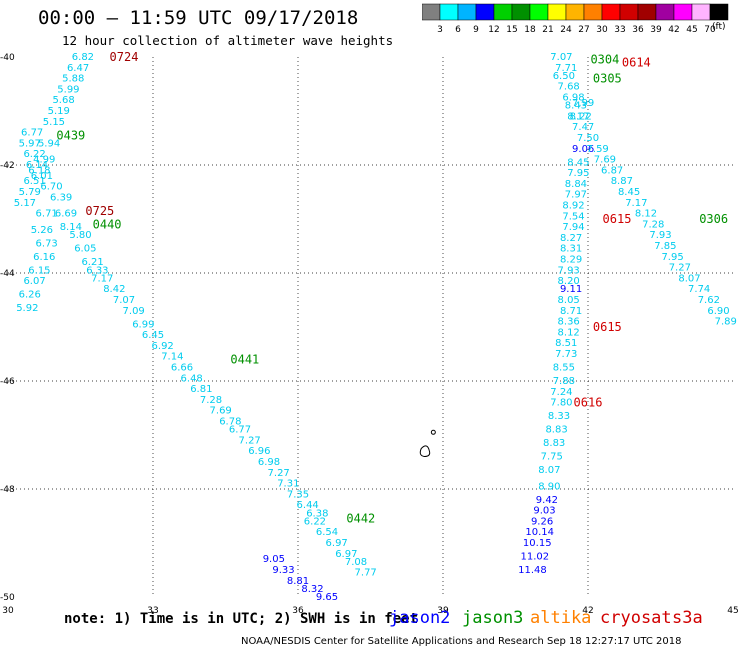  What do you see at coordinates (7, 58) in the screenshot?
I see `y-tick-label: -40` at bounding box center [7, 58].